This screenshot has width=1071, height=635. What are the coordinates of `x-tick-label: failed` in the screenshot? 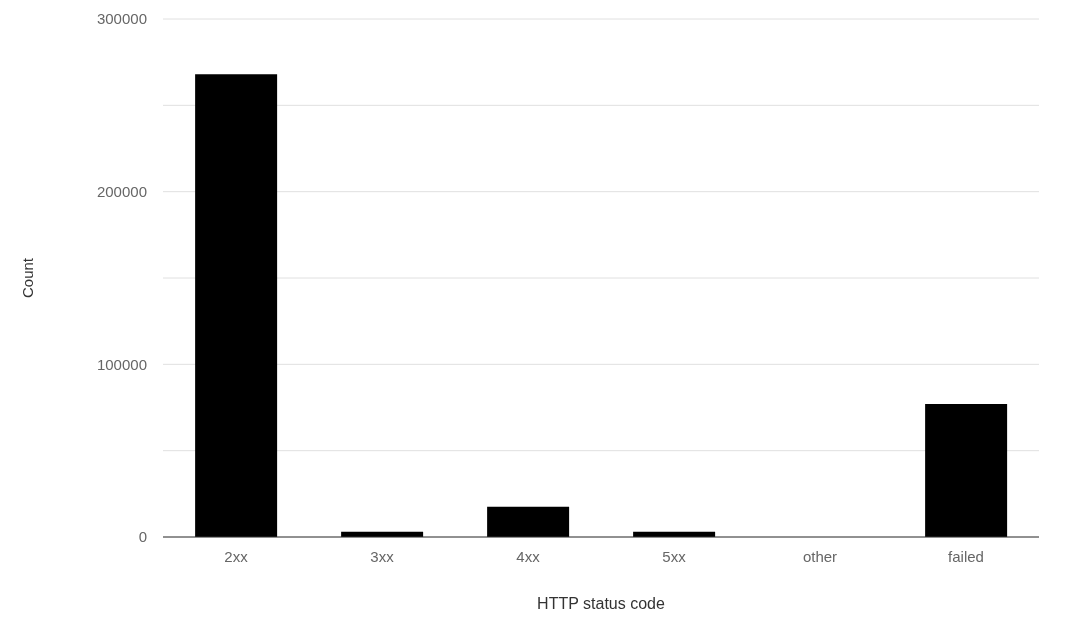 It's located at (966, 556).